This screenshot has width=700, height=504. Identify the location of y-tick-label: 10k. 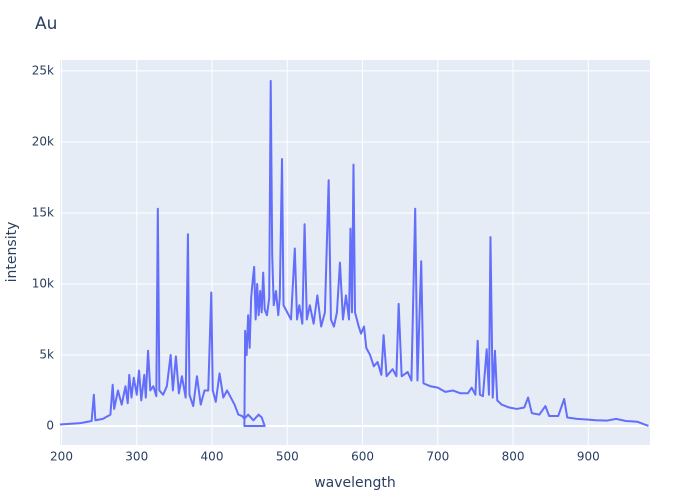
(43, 283).